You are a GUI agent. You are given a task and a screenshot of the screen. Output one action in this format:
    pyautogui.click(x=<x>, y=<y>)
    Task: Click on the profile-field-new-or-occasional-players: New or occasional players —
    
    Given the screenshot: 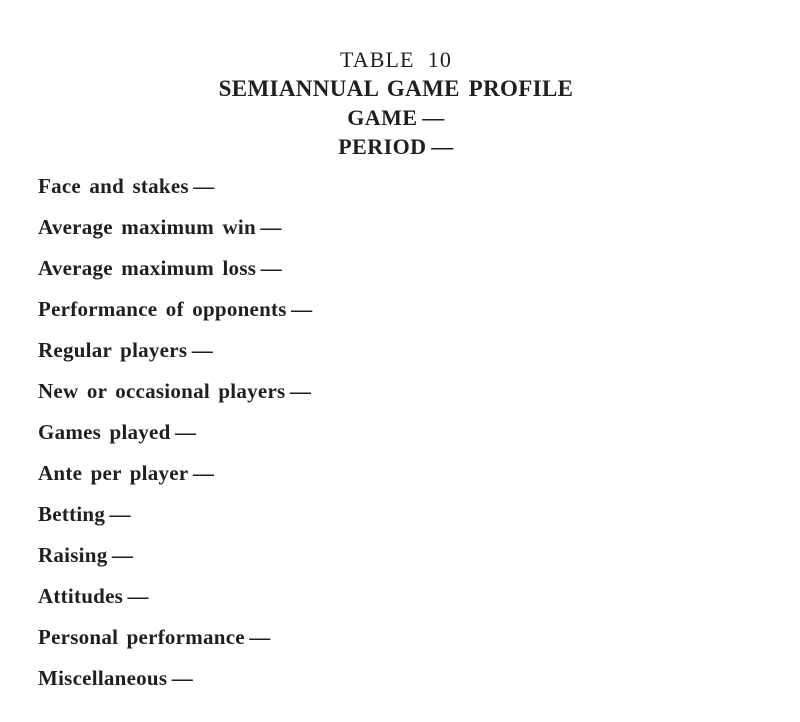 What is the action you would take?
    pyautogui.click(x=175, y=391)
    